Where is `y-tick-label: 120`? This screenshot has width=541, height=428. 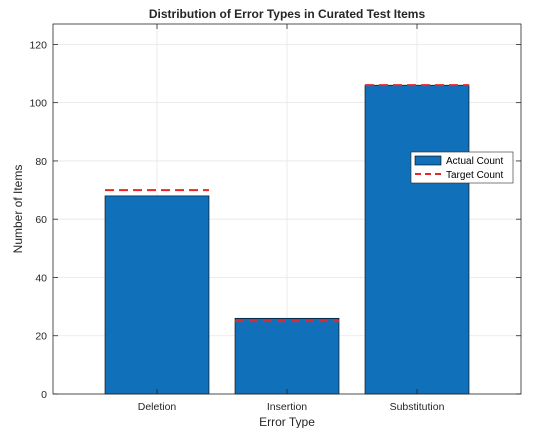
y-tick-label: 120 is located at coordinates (38, 45).